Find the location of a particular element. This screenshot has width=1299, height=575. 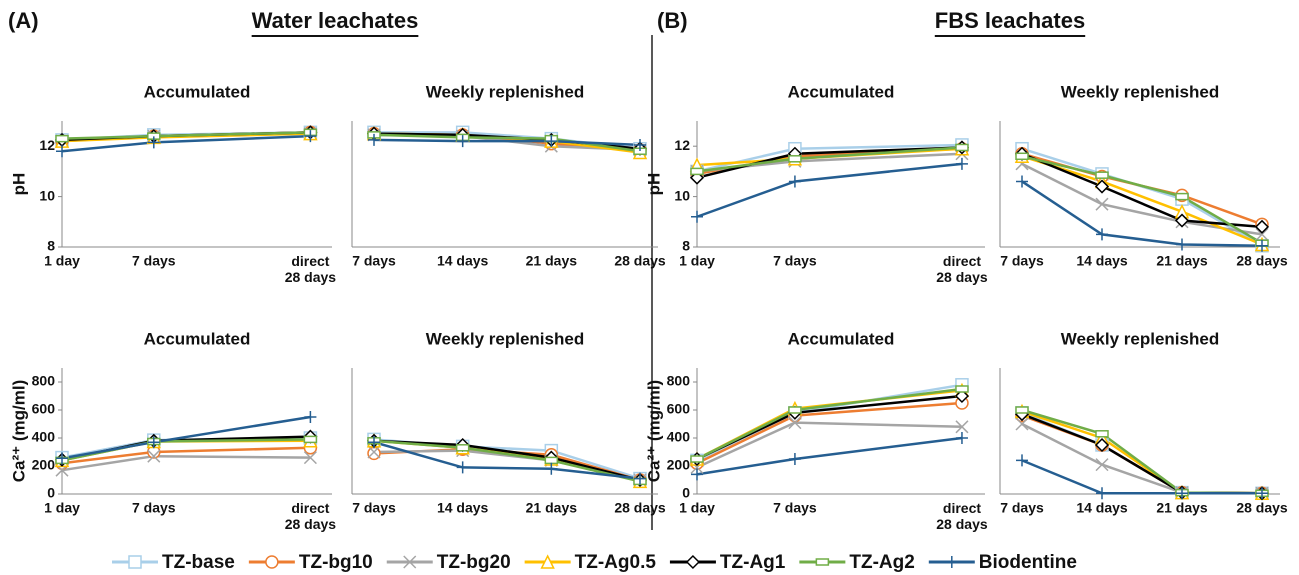

chart-title: Weekly replenished is located at coordinates (1140, 338).